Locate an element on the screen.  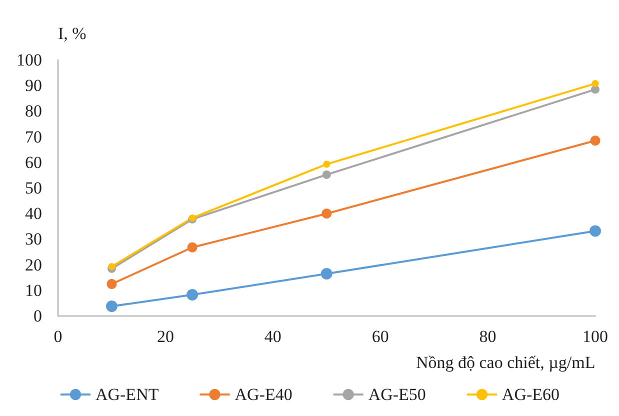
legend-label: AG-ENT is located at coordinates (127, 394).